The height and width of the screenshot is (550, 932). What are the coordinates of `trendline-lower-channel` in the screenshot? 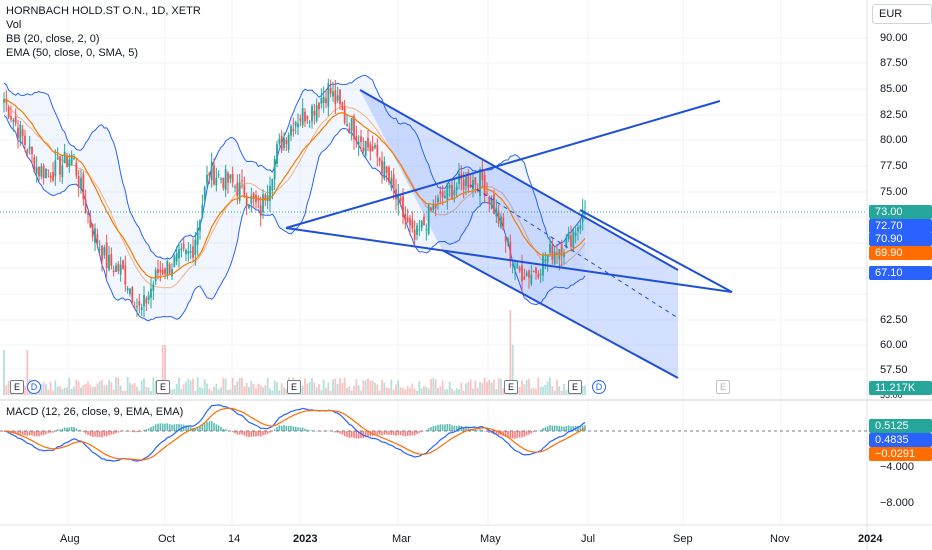 It's located at (560, 314).